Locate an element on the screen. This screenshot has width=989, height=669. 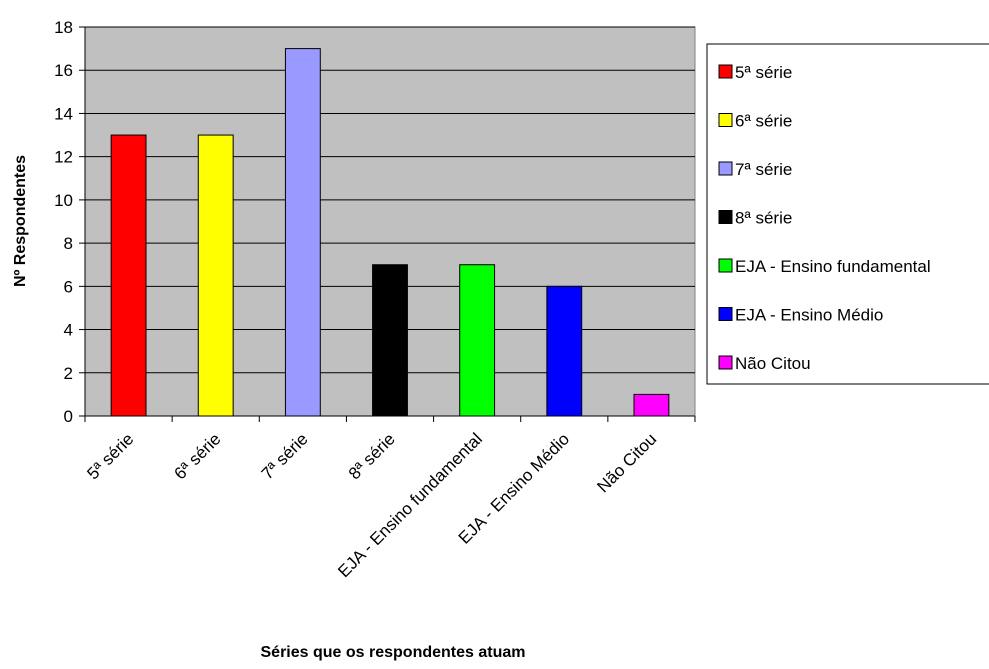
legend-box is located at coordinates (847, 214).